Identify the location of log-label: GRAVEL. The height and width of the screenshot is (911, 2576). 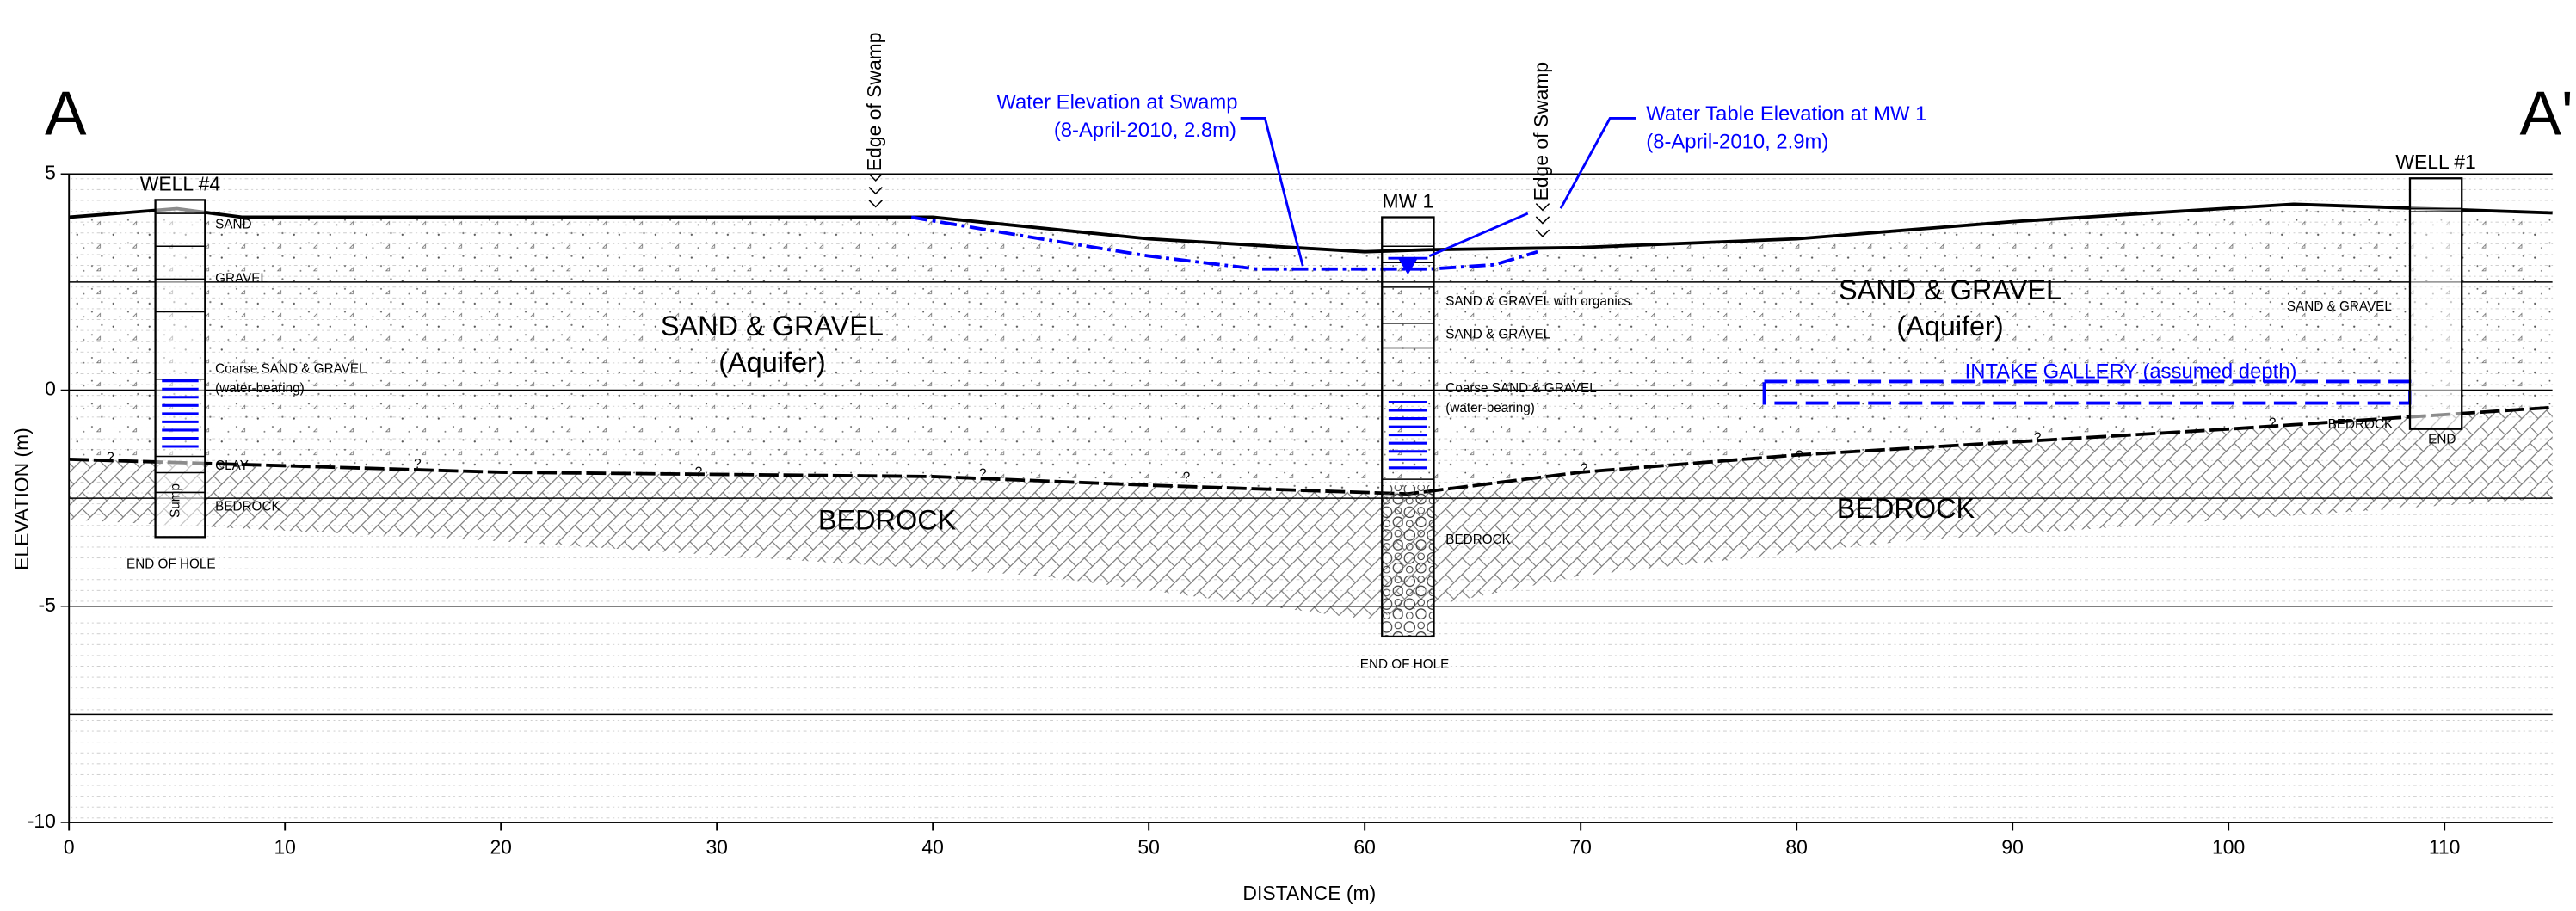
(241, 278).